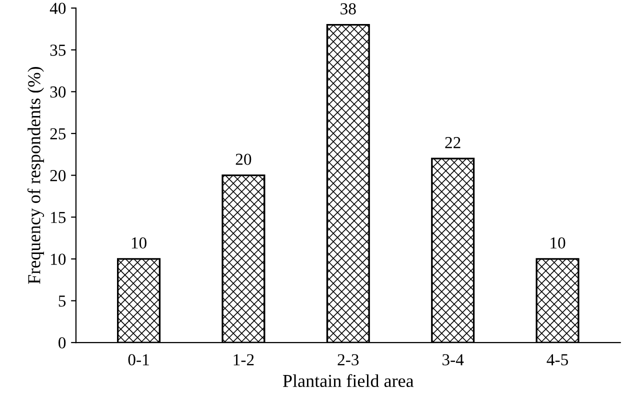 This screenshot has height=403, width=633. Describe the element at coordinates (58, 134) in the screenshot. I see `y-tick-label: 25` at that location.